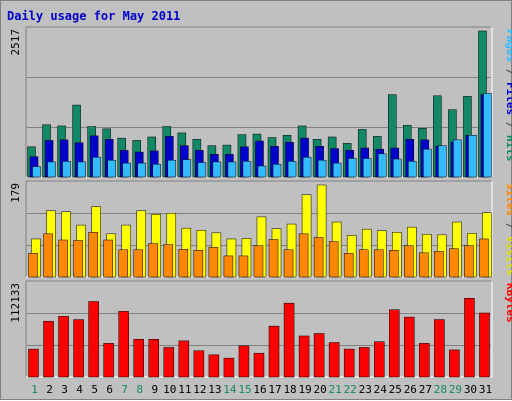 Image resolution: width=512 pixels, height=401 pixels. I want to click on legend-entry: Sites, so click(508, 199).